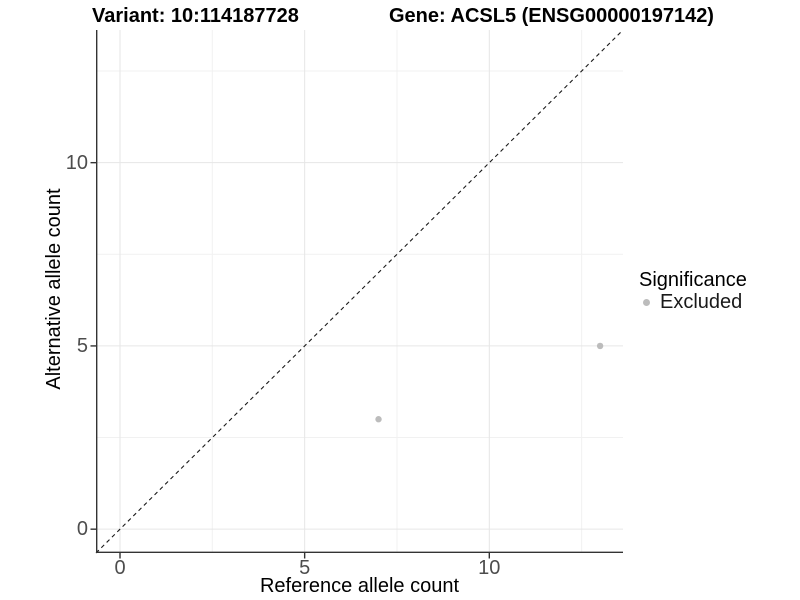 Image resolution: width=800 pixels, height=600 pixels. I want to click on x-tick-label-5: 5, so click(305, 568).